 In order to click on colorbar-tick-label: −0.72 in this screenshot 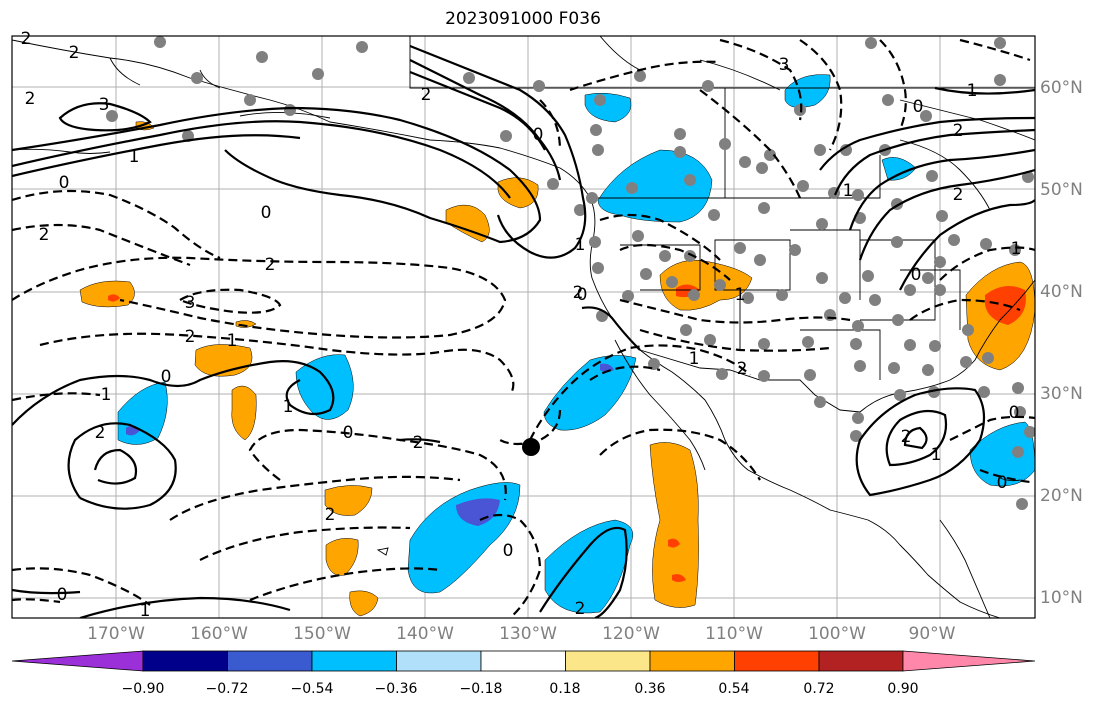, I will do `click(227, 689)`.